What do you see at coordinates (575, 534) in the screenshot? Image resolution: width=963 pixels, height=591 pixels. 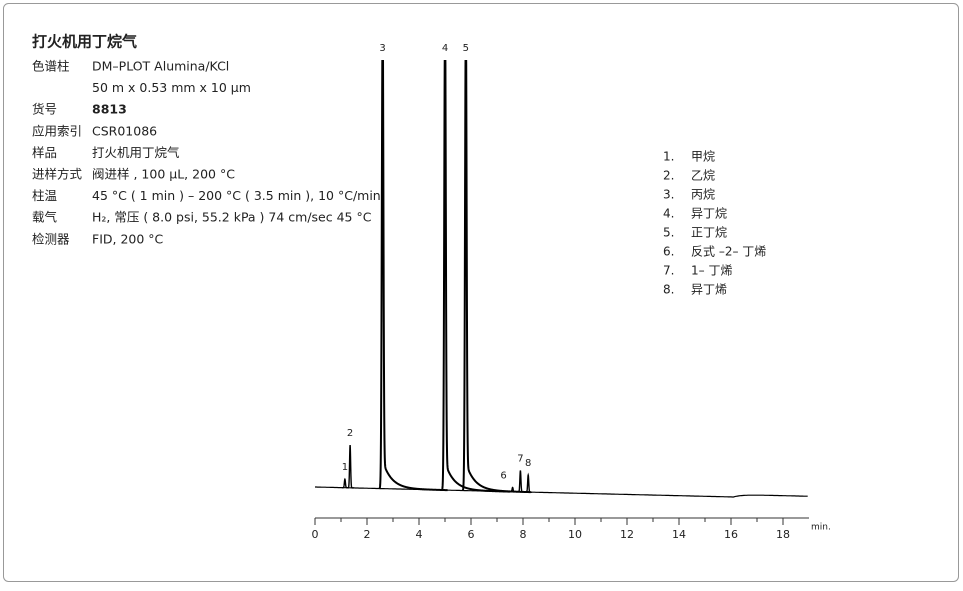 I see `x-tick-label: 10` at bounding box center [575, 534].